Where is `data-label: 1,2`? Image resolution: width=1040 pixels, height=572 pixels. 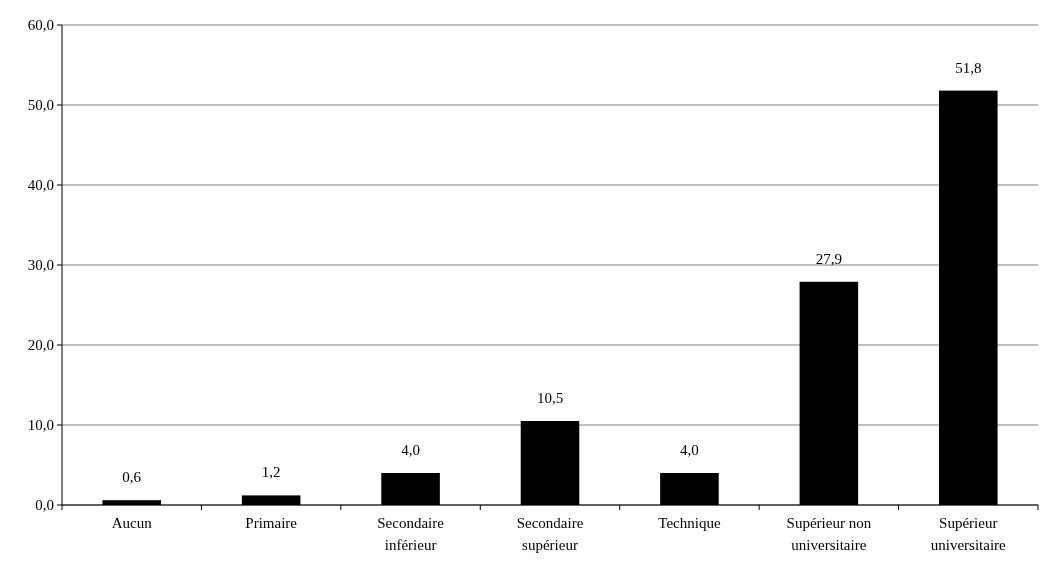 data-label: 1,2 is located at coordinates (271, 472).